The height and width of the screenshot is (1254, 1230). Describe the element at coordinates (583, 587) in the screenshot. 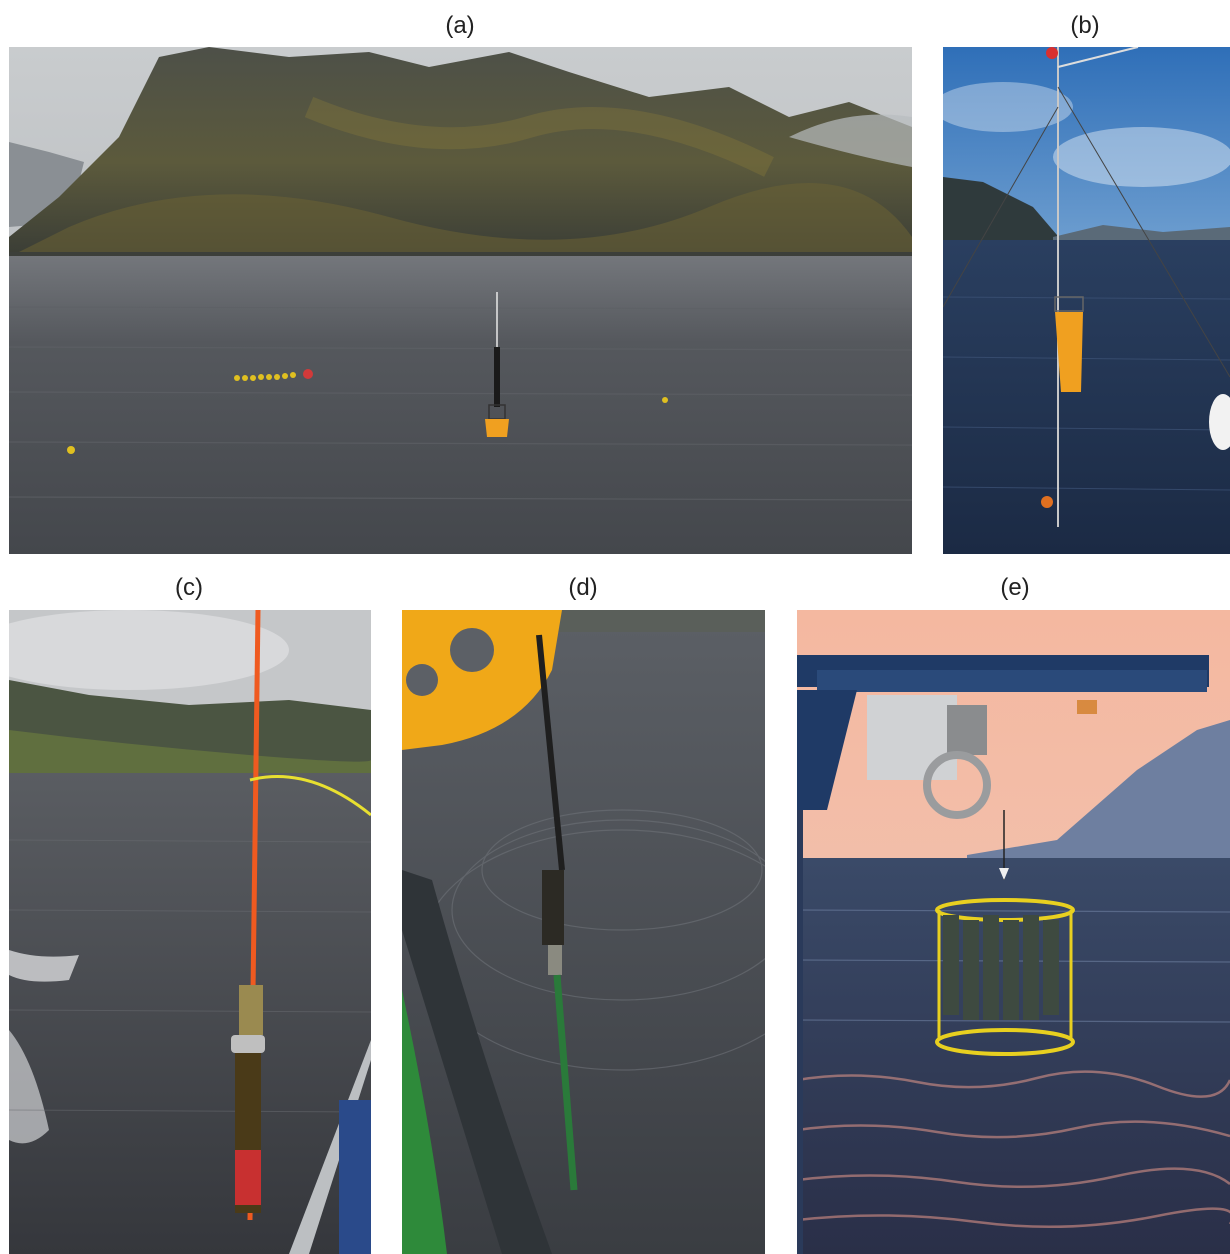

I see `panel-label-d: (d)` at that location.